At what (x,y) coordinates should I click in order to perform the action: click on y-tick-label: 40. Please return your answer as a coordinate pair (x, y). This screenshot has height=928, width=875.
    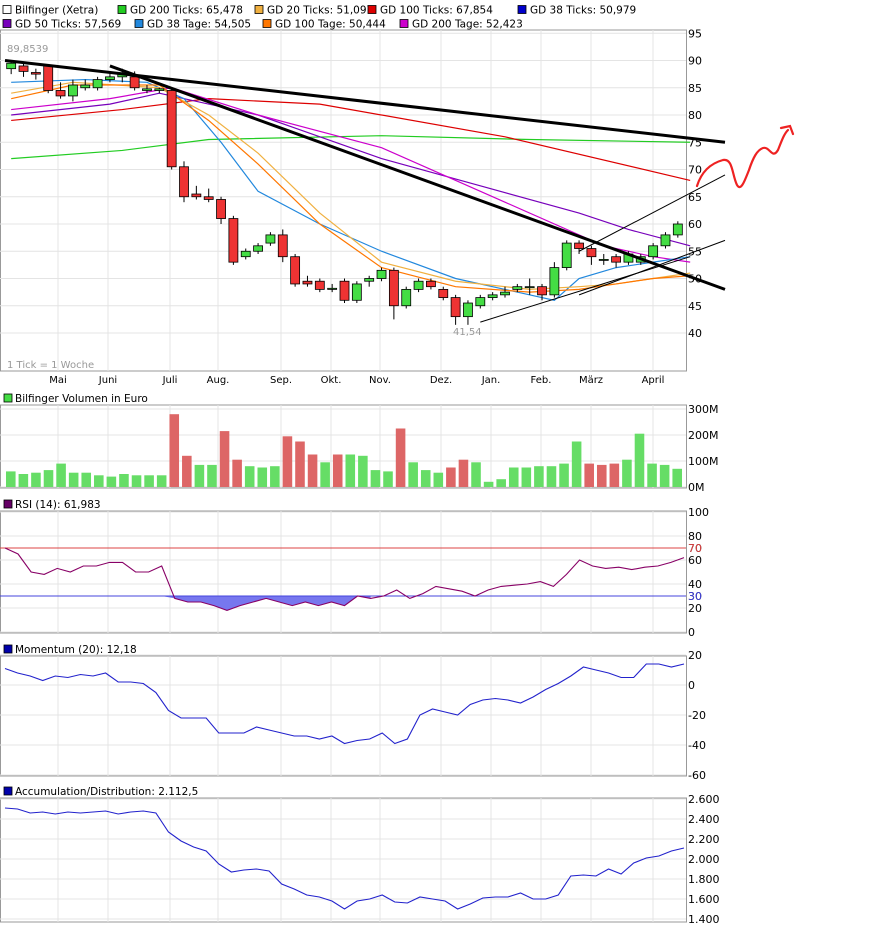
    Looking at the image, I should click on (695, 333).